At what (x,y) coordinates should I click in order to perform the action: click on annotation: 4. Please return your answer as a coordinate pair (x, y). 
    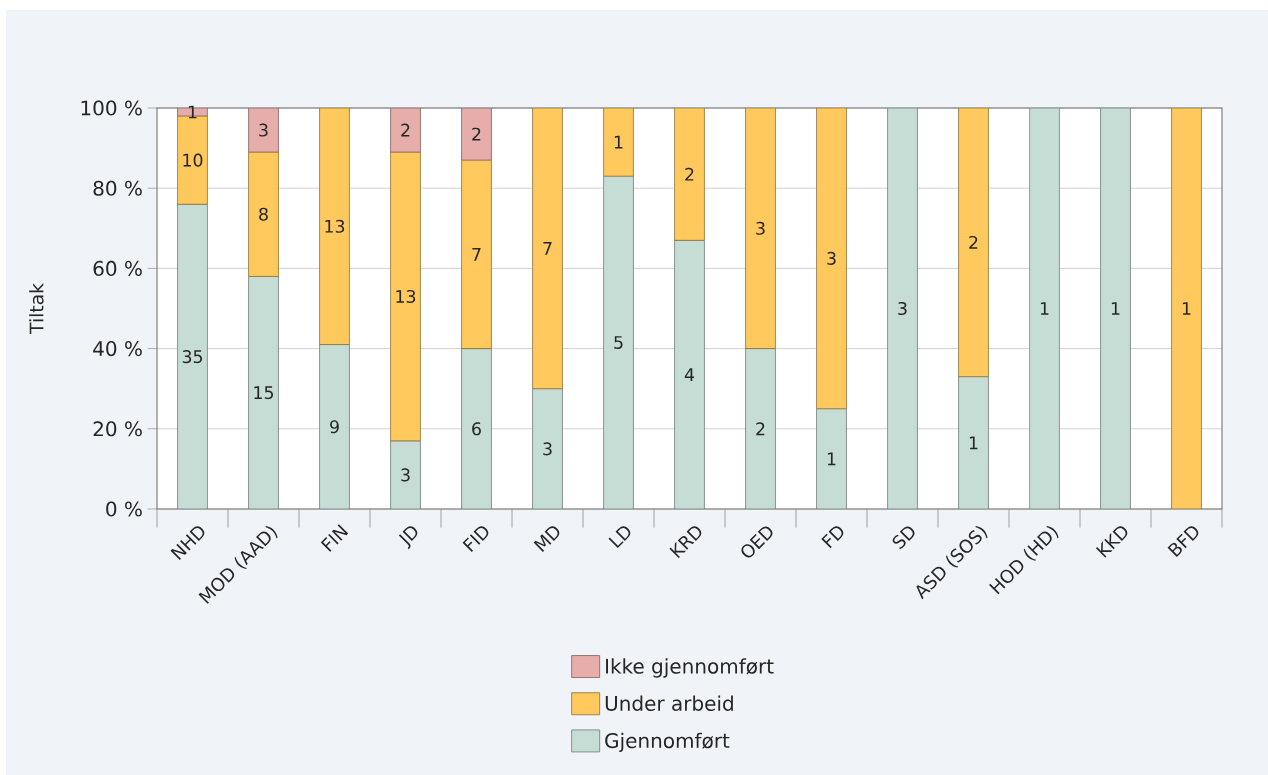
    Looking at the image, I should click on (689, 374).